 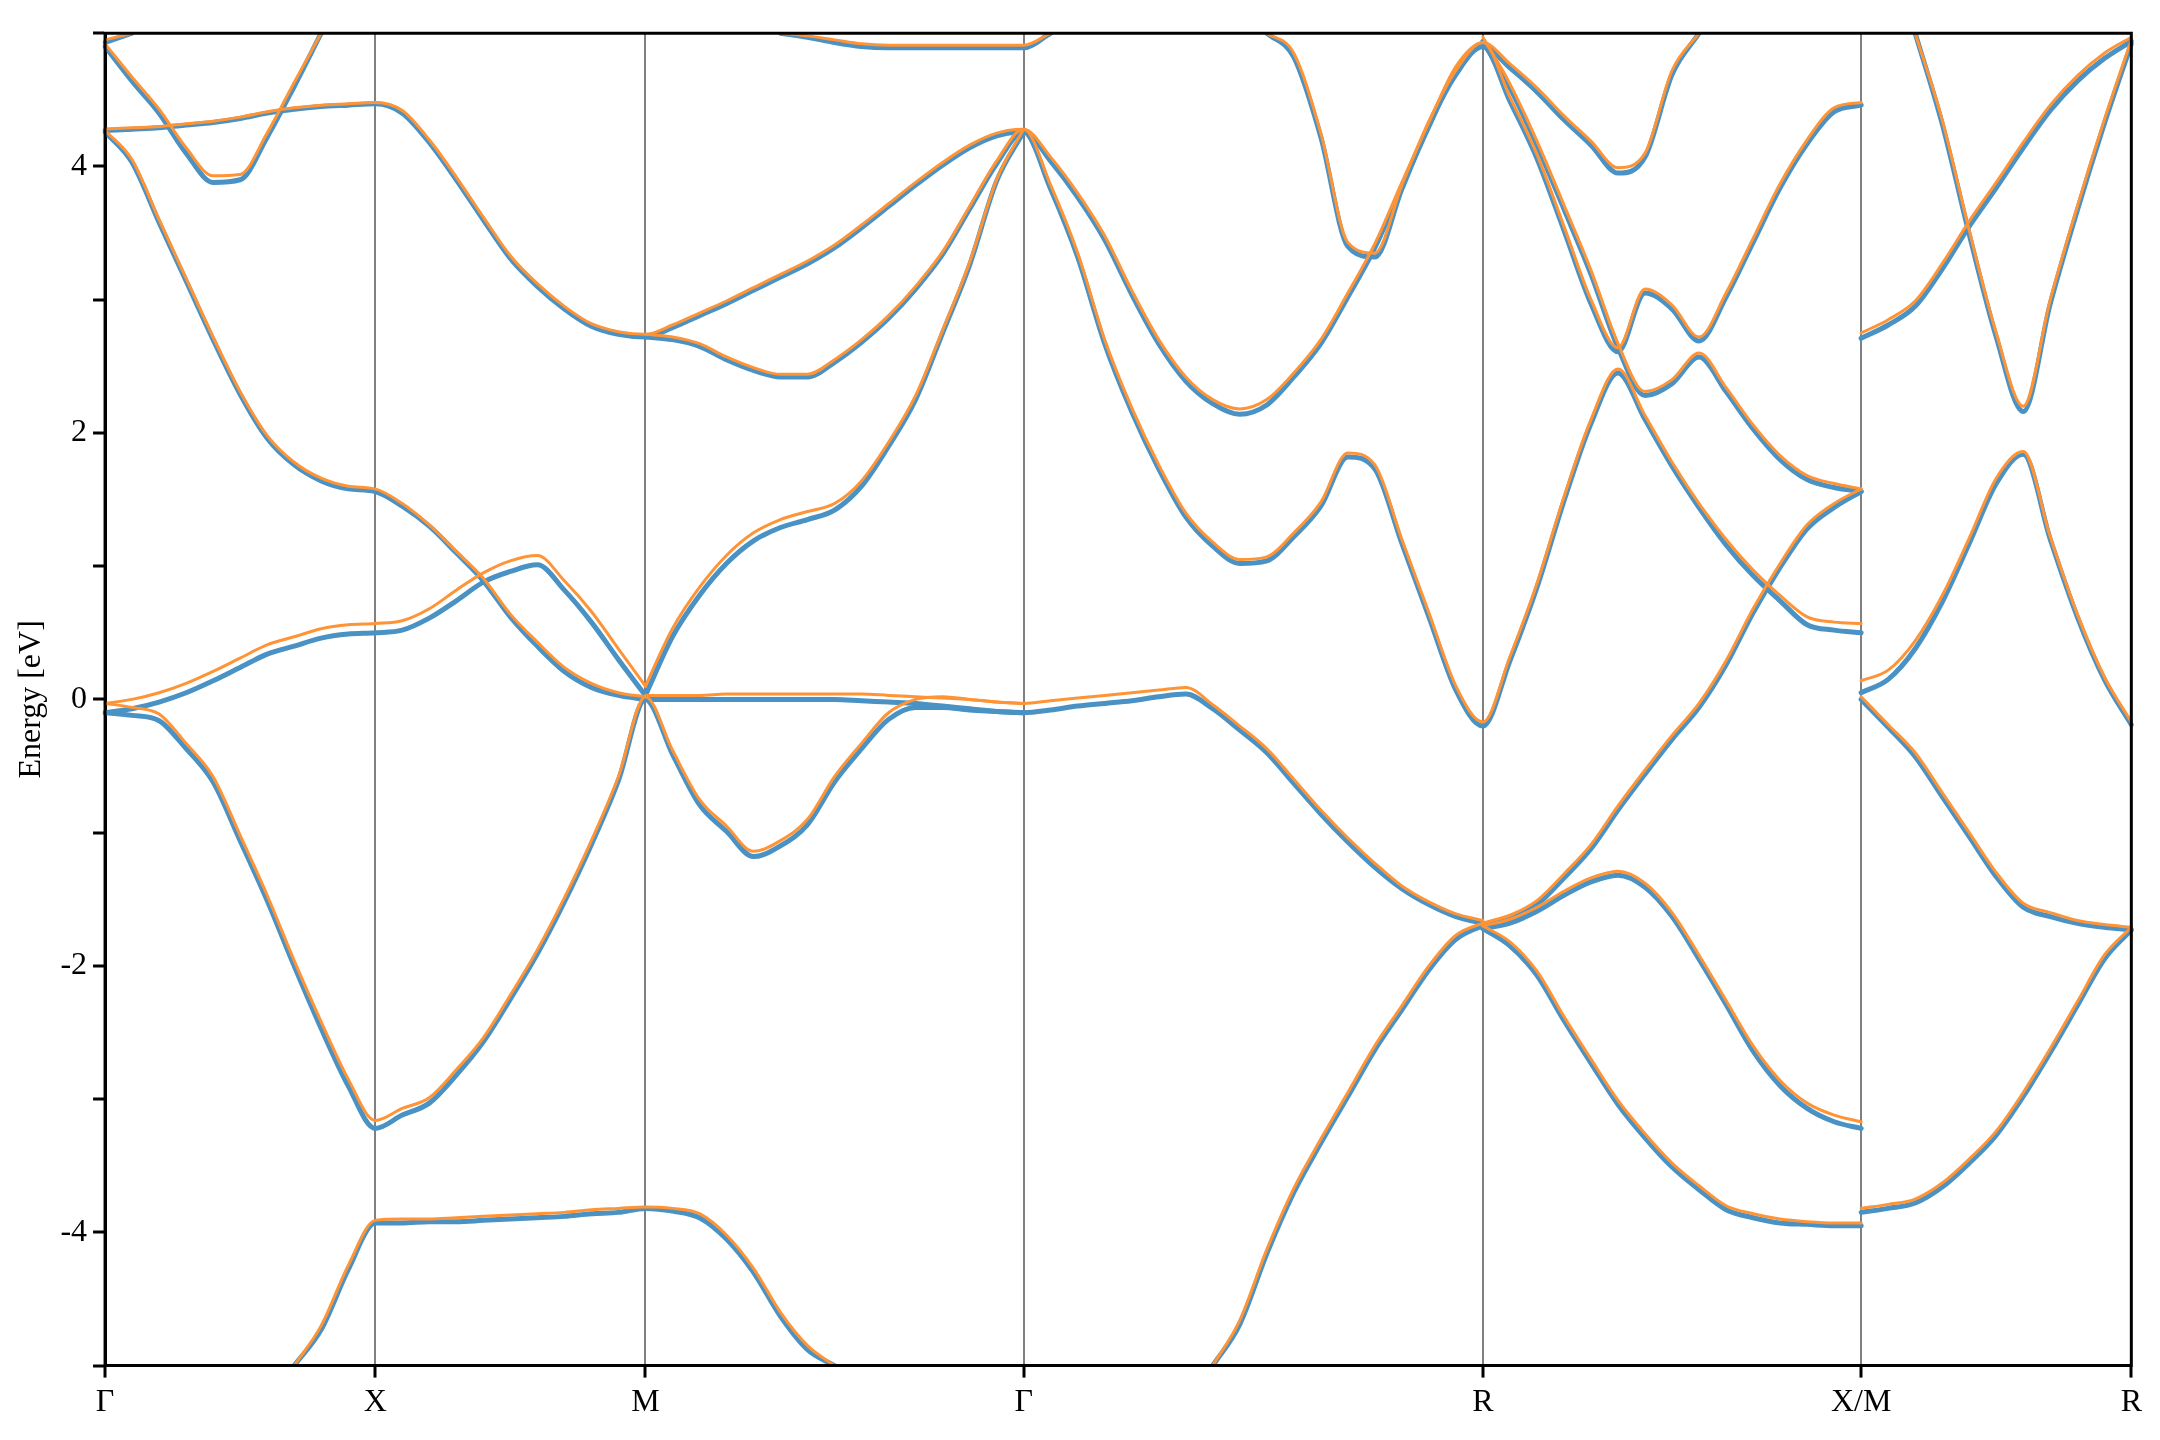 I want to click on y-tick-label: 2, so click(x=79, y=430).